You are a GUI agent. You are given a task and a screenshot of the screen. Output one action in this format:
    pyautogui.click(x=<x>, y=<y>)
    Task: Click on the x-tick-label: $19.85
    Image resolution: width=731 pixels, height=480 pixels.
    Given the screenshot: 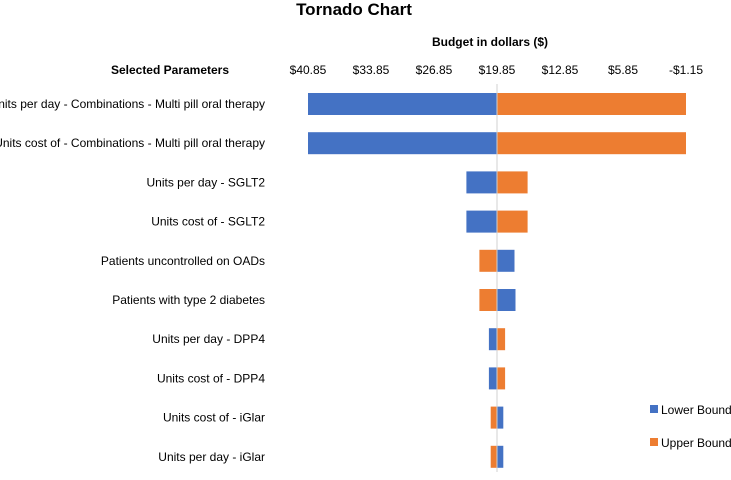 What is the action you would take?
    pyautogui.click(x=497, y=70)
    